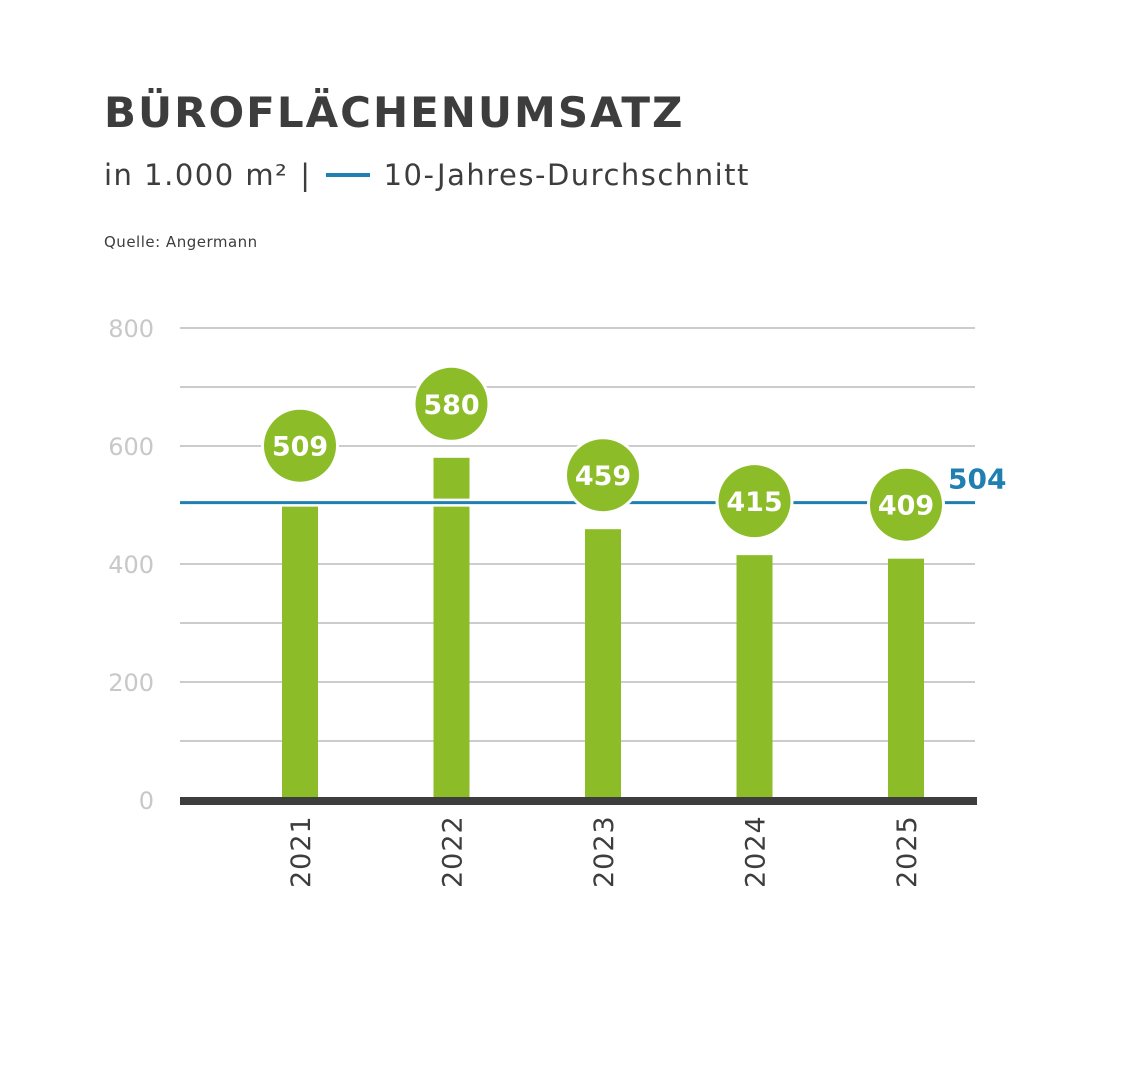 Image resolution: width=1125 pixels, height=1068 pixels. Describe the element at coordinates (453, 851) in the screenshot. I see `x-label-2022: 2022` at that location.